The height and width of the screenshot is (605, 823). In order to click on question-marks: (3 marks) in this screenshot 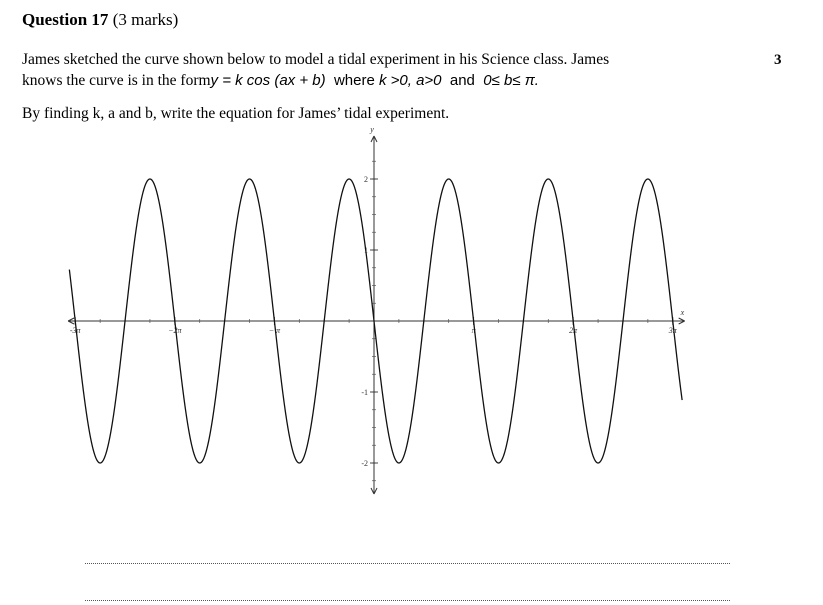, I will do `click(145, 19)`.